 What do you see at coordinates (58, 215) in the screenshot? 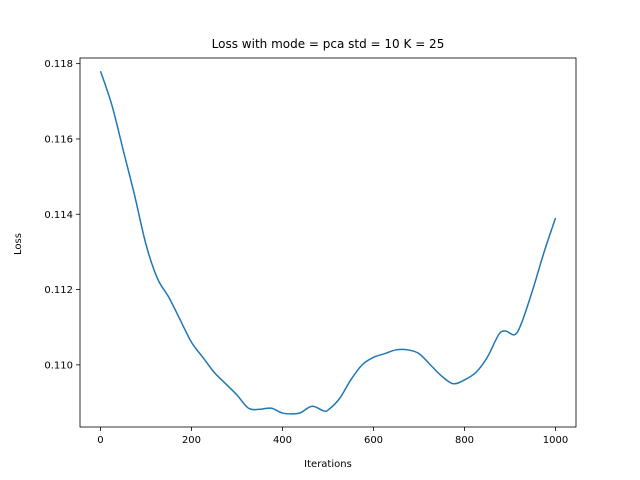
I see `y-tick-label: 0.114` at bounding box center [58, 215].